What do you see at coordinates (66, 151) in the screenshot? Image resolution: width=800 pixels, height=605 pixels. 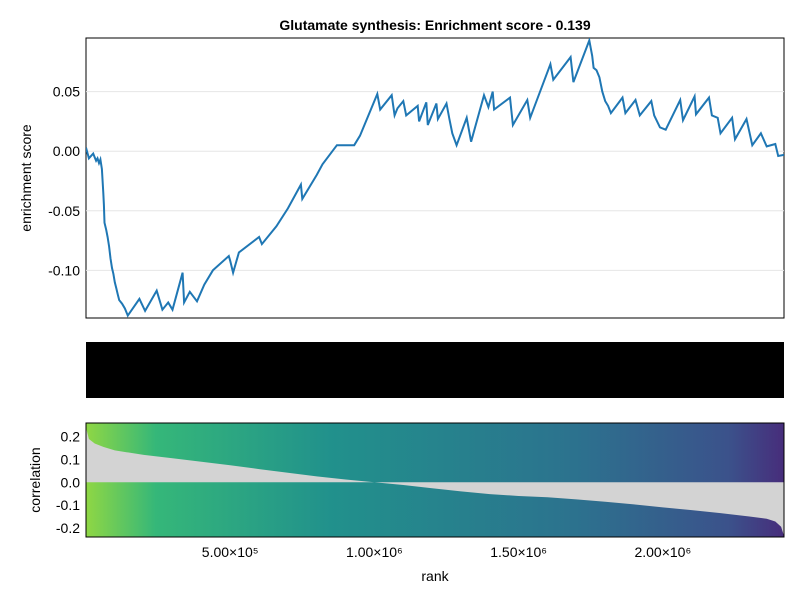 I see `y-tick-label: 0.00` at bounding box center [66, 151].